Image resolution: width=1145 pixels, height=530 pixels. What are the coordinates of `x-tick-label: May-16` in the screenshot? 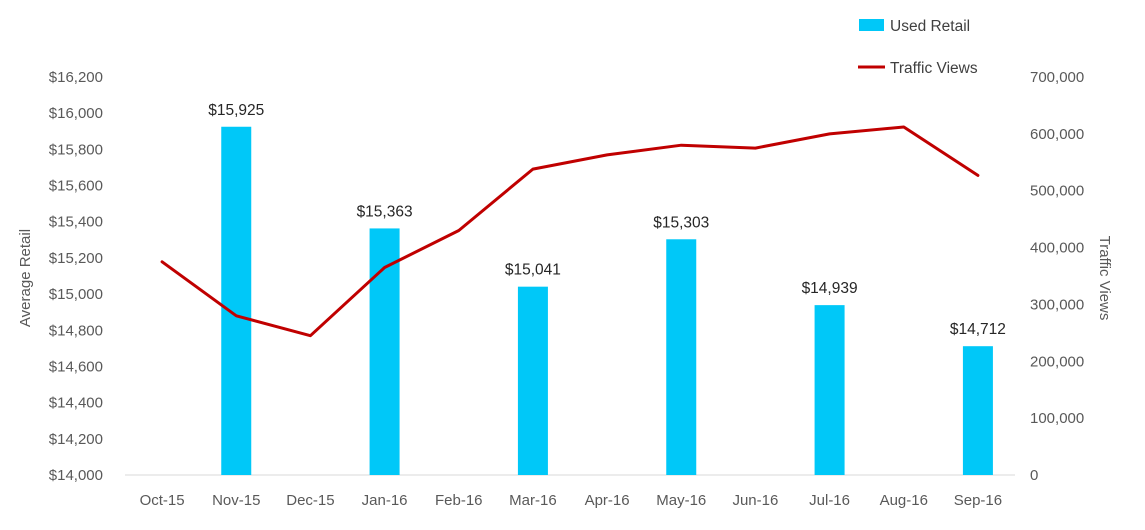 It's located at (681, 500).